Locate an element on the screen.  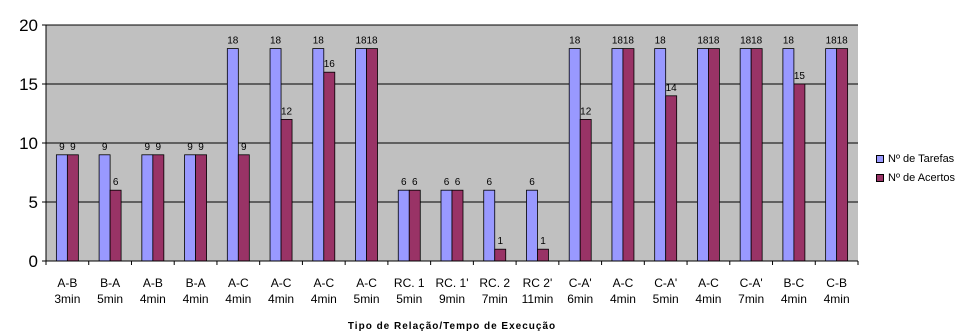
legend-item-acertos: Nº de Acertos is located at coordinates (915, 177).